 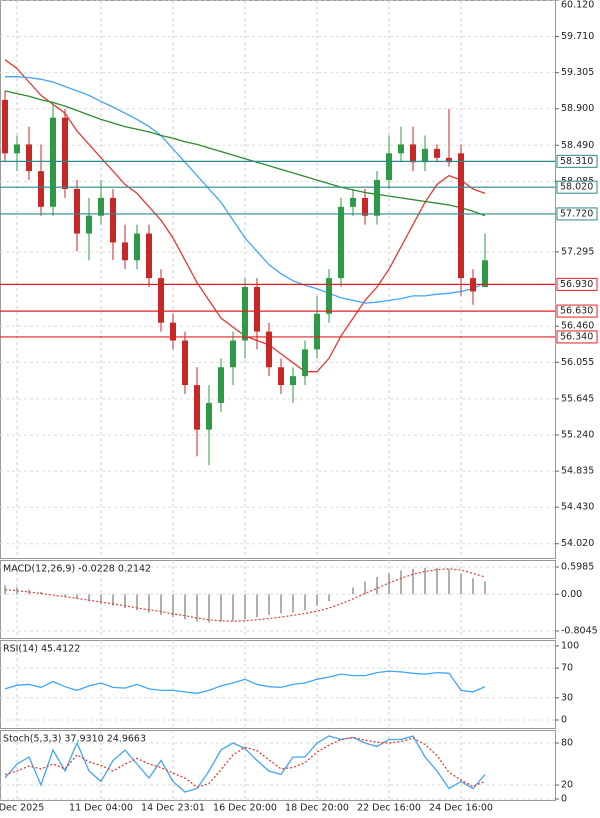 What do you see at coordinates (577, 398) in the screenshot?
I see `y-tick-label: 55.645` at bounding box center [577, 398].